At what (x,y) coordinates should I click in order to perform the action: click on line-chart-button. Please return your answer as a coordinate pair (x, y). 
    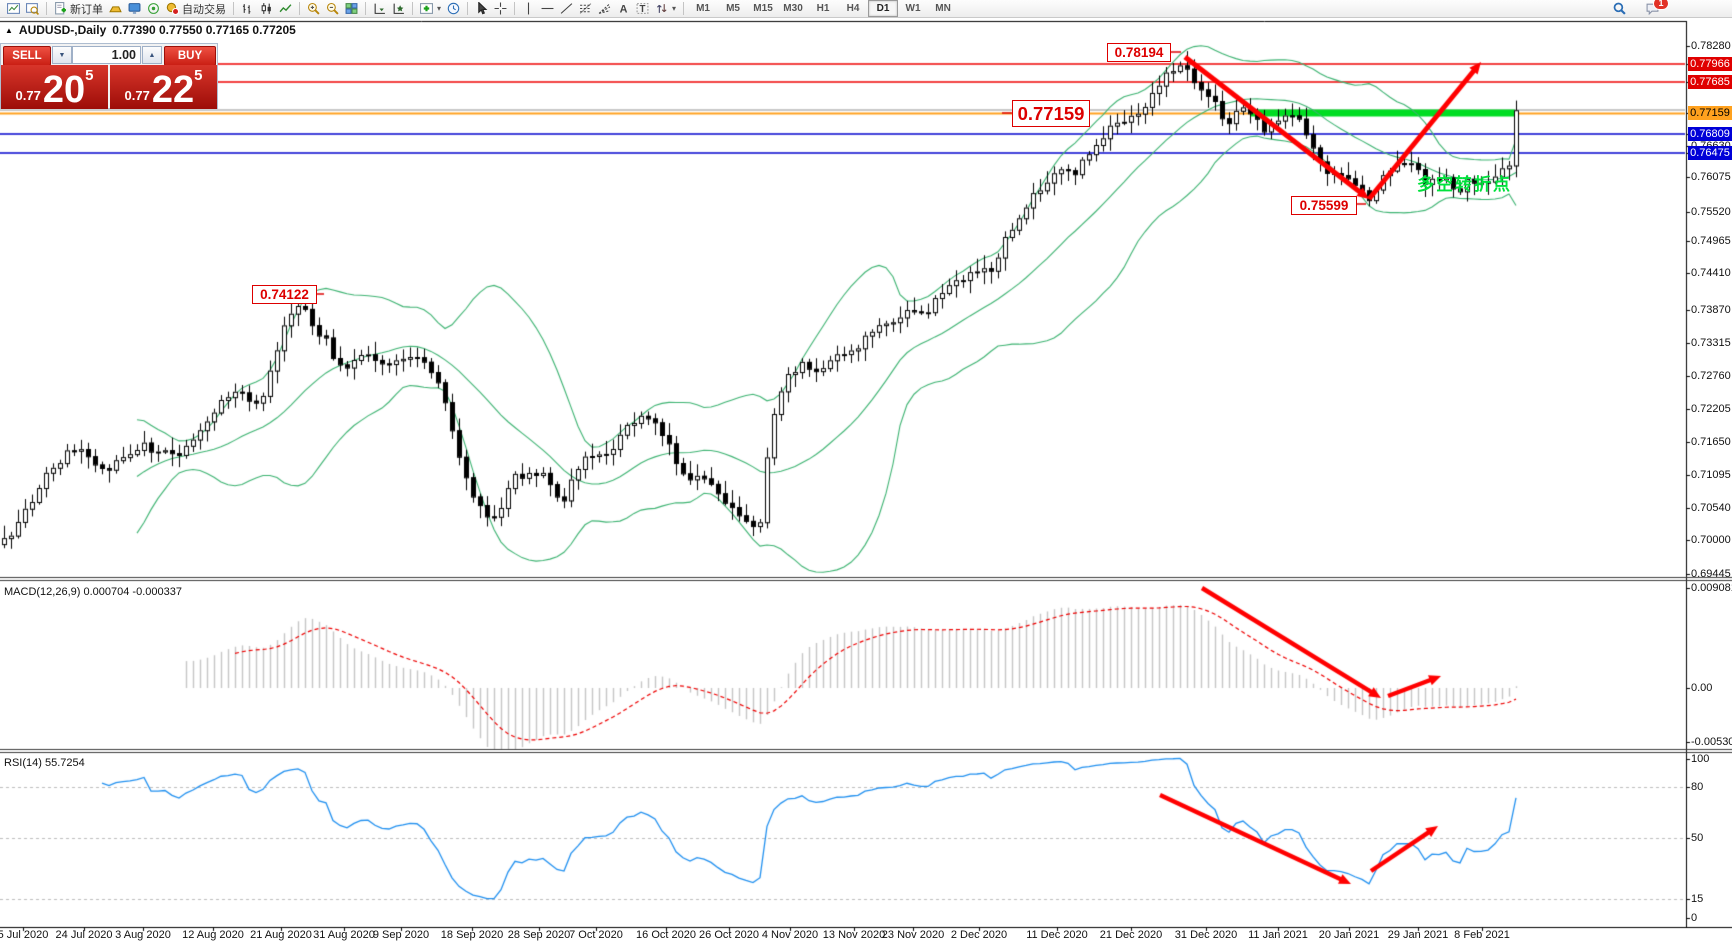
    Looking at the image, I should click on (285, 9).